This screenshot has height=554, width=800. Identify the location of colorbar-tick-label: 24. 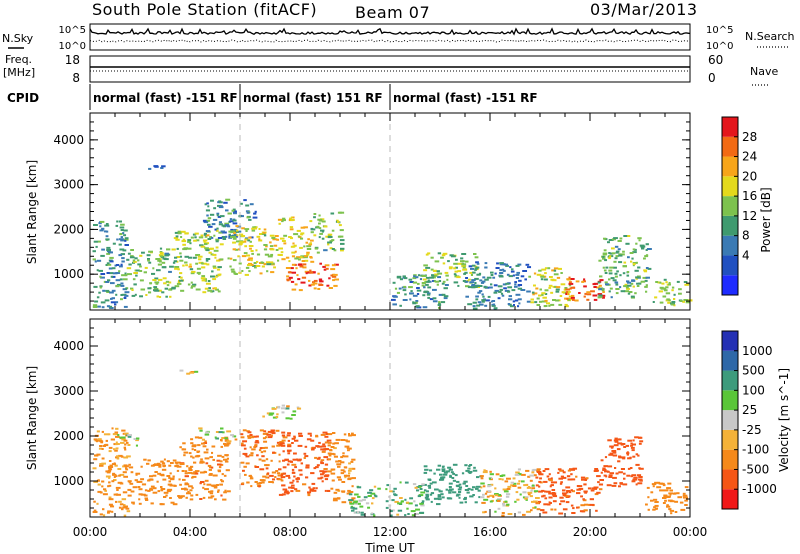
(749, 157).